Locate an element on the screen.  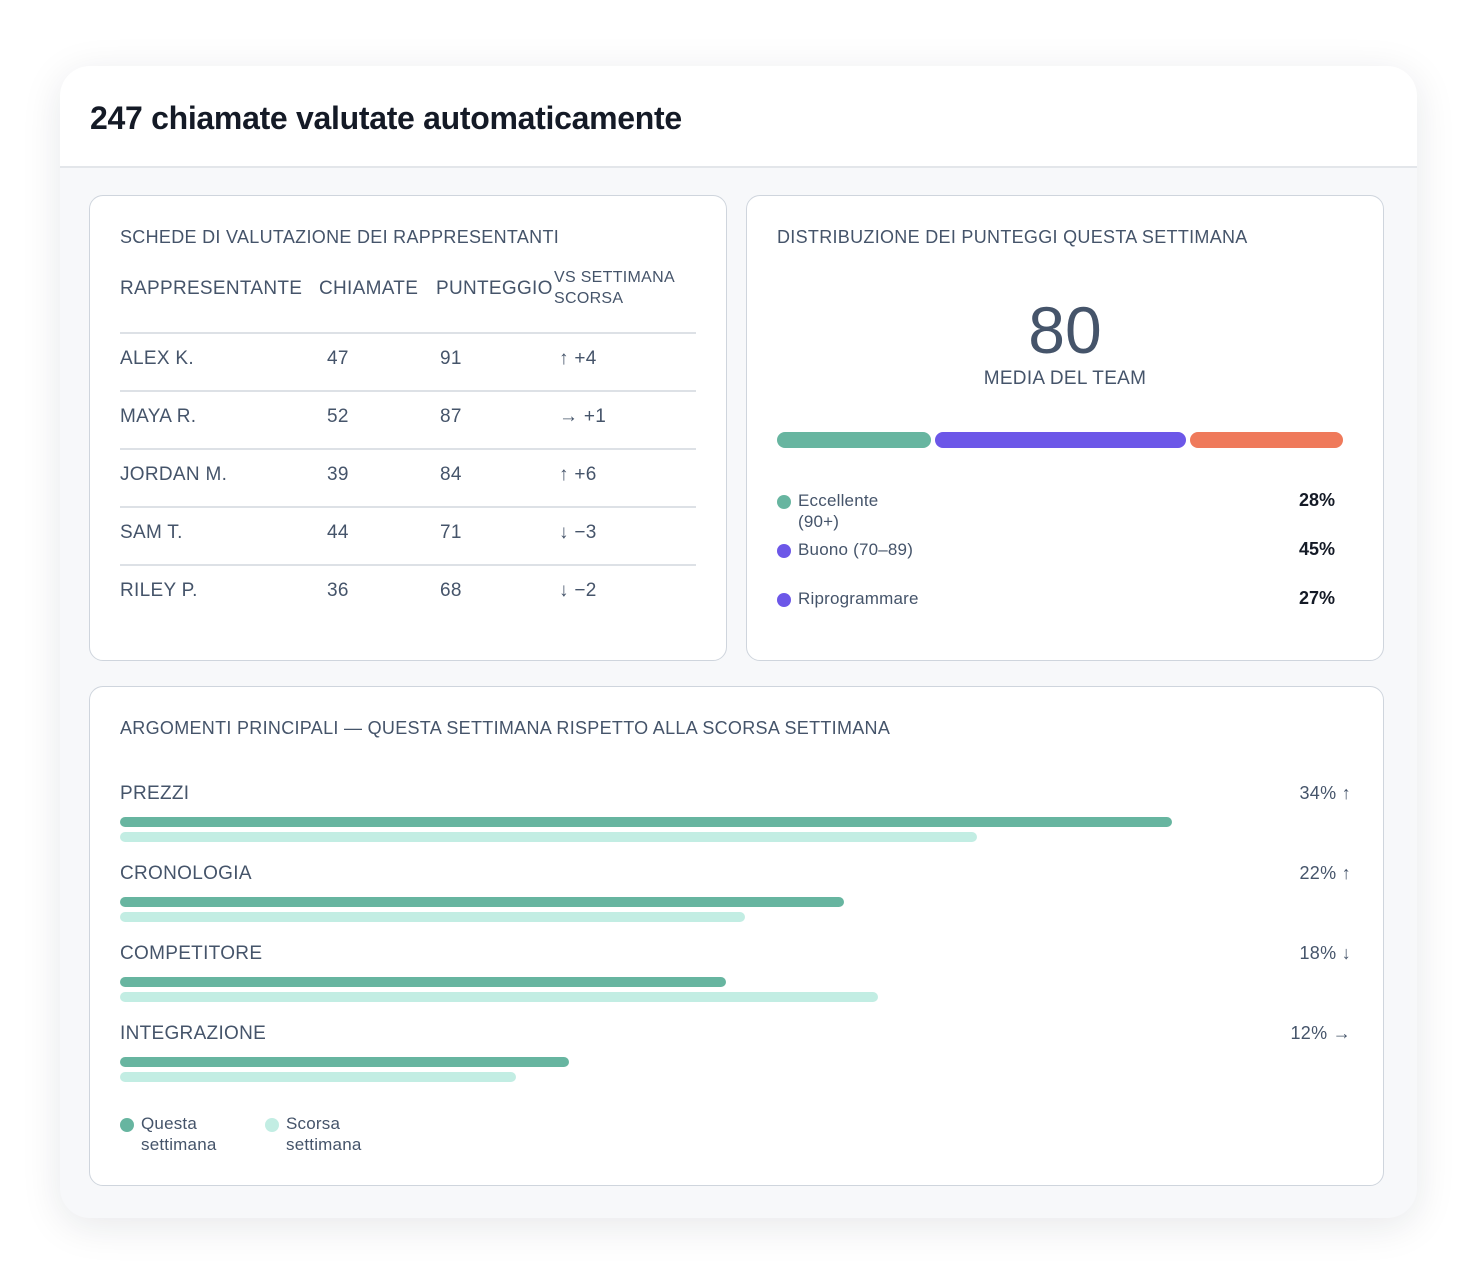
topic-label: CRONOLOGIA is located at coordinates (186, 873).